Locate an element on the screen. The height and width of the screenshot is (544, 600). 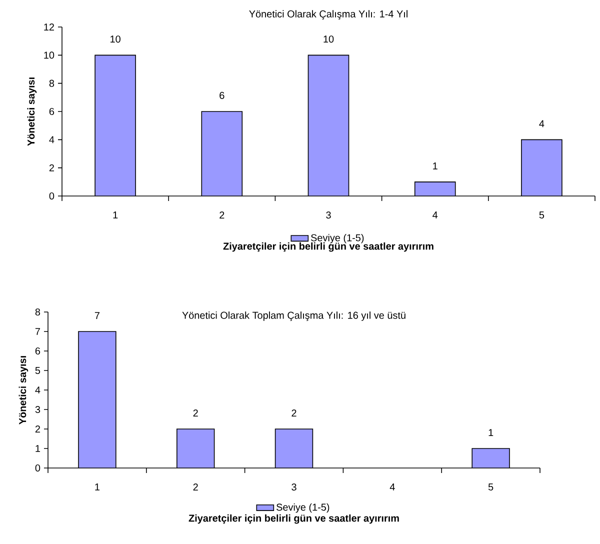
y-tick-label: 7 is located at coordinates (37, 331).